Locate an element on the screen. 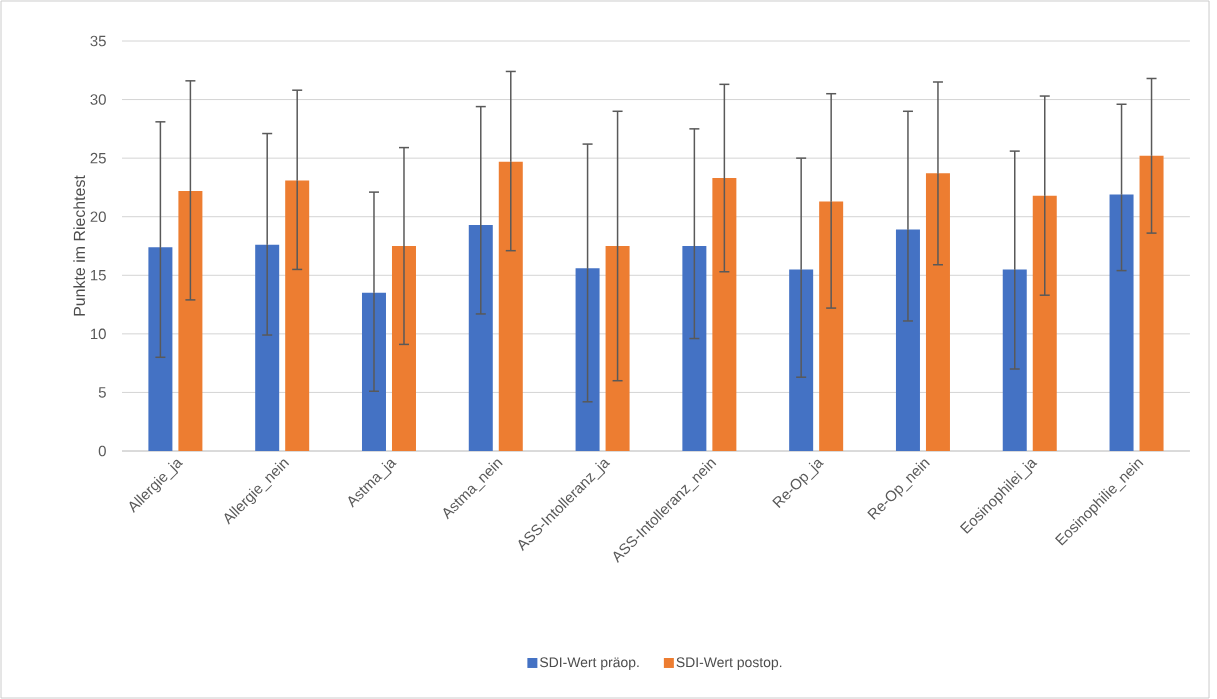 This screenshot has width=1217, height=699. y-tick-label: 20 is located at coordinates (98, 216).